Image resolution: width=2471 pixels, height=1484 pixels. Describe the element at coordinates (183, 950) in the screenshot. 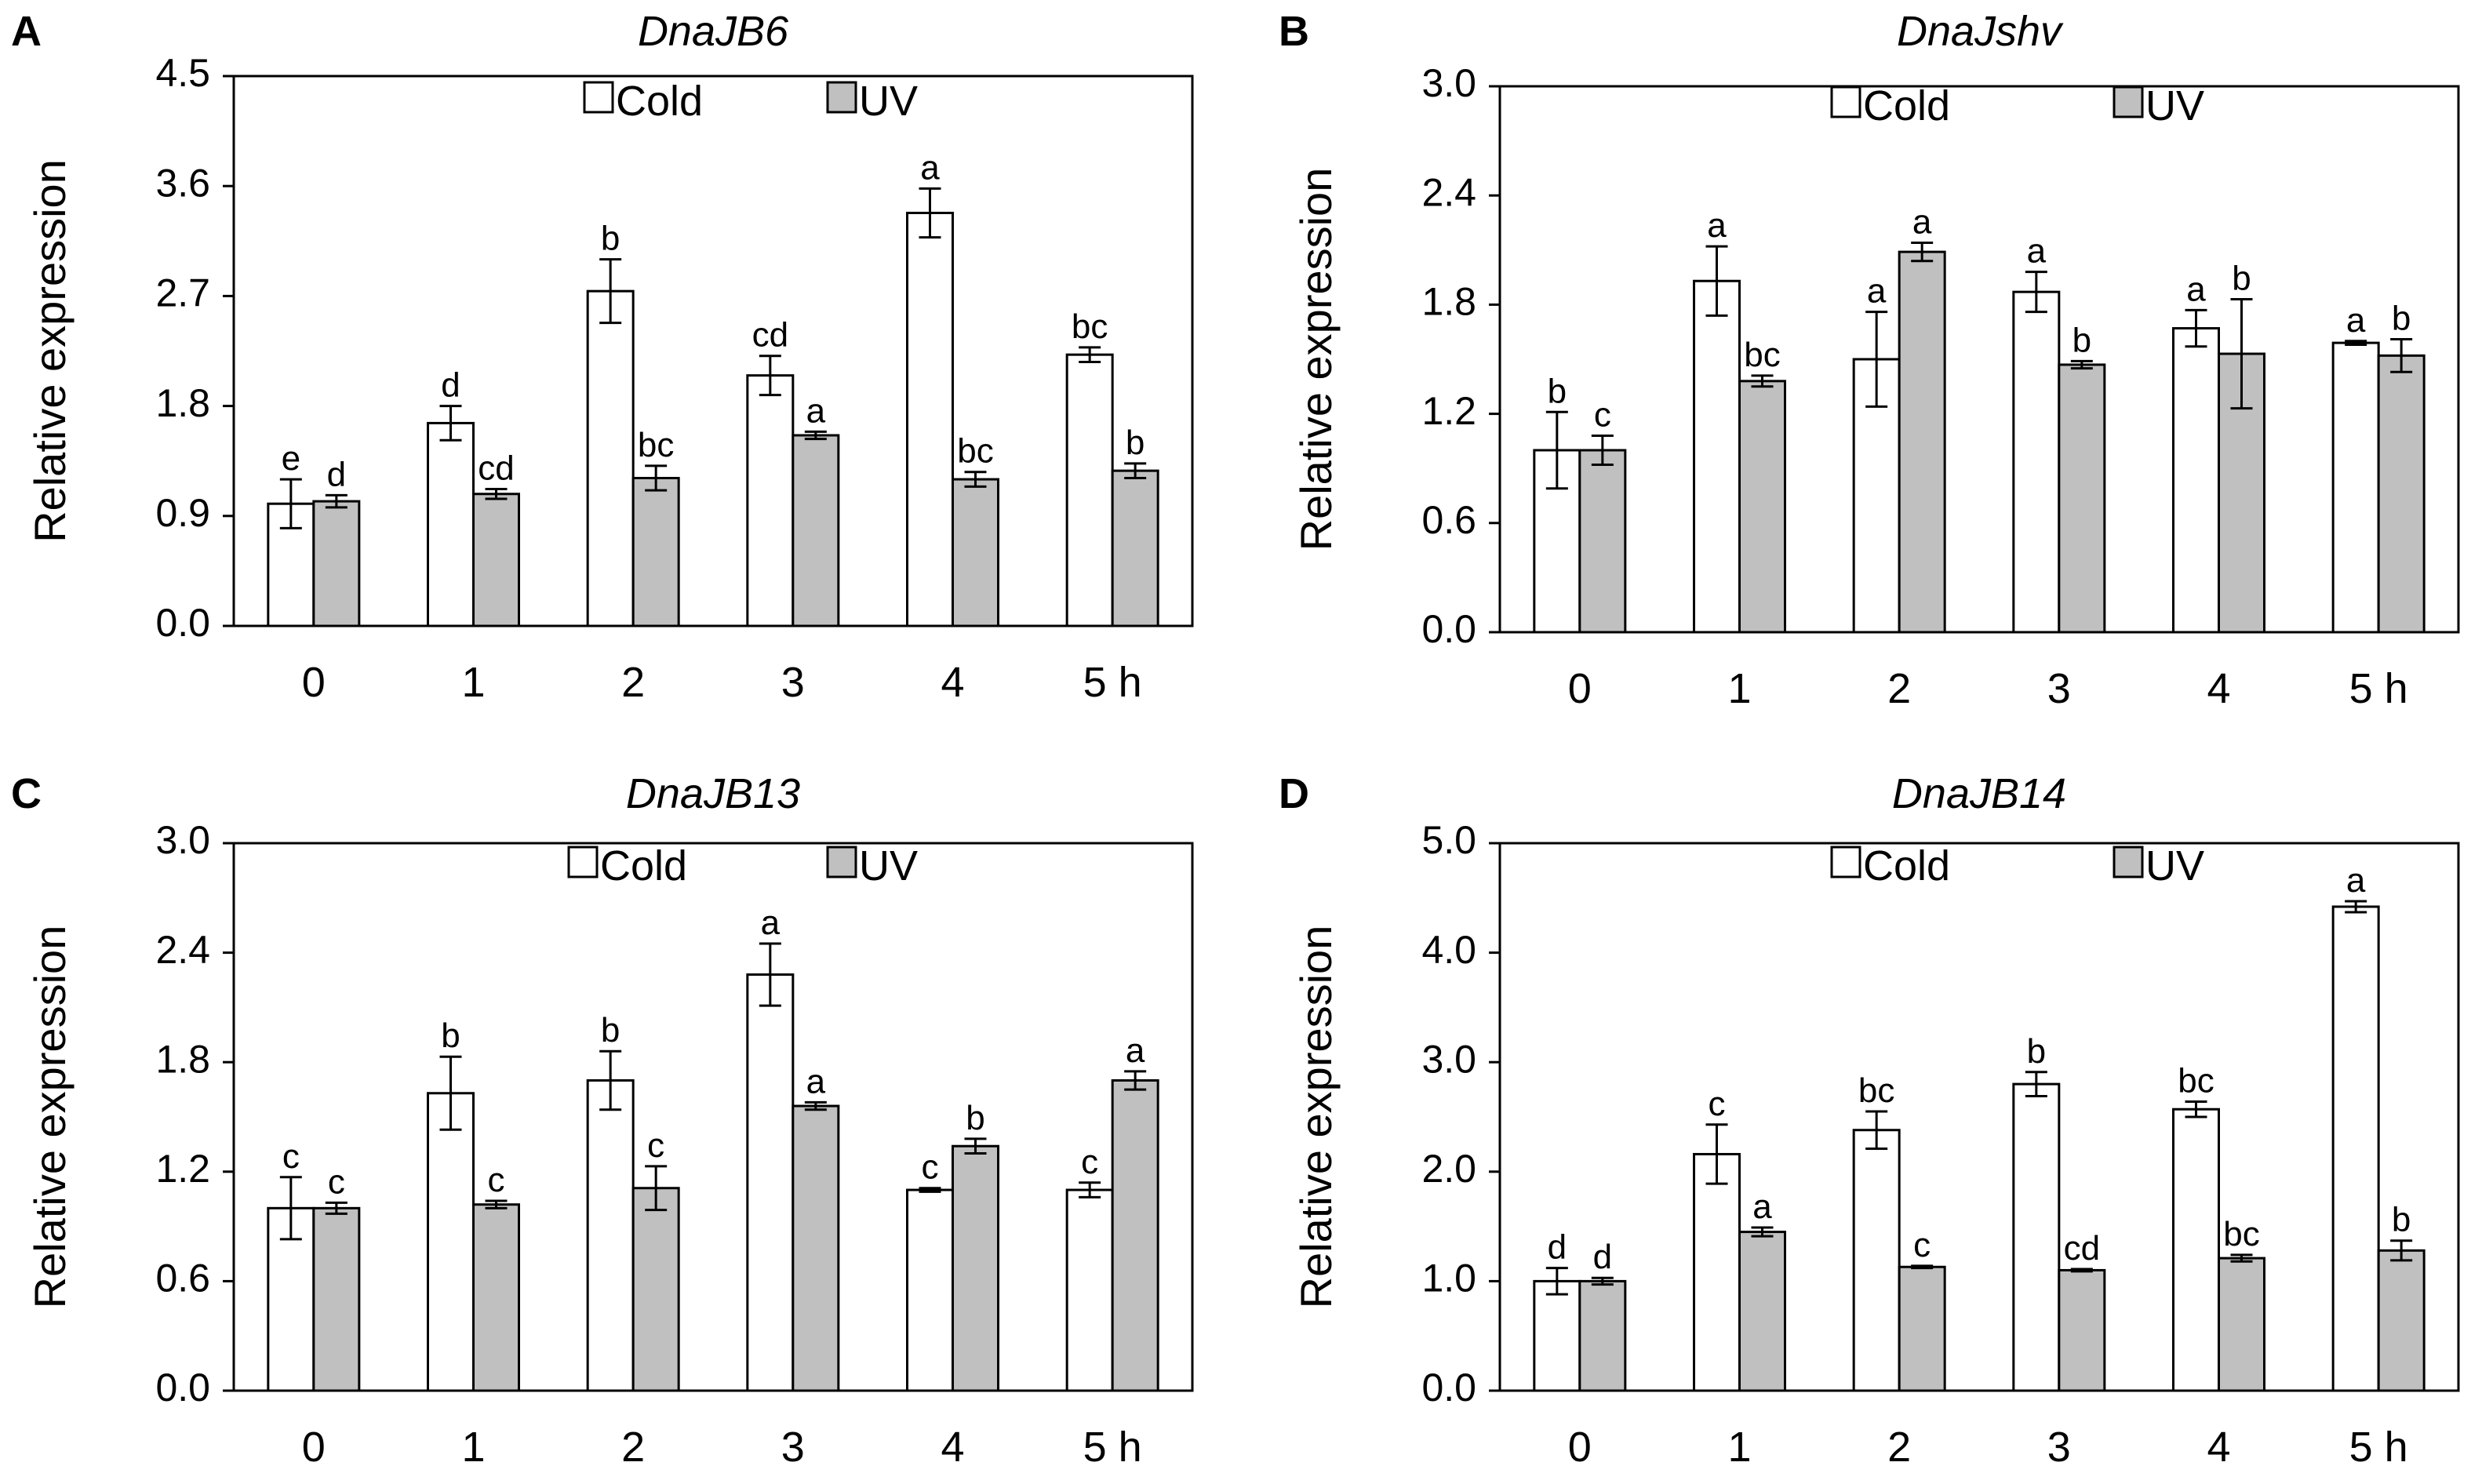

I see `y-tick-label: 2.4` at that location.